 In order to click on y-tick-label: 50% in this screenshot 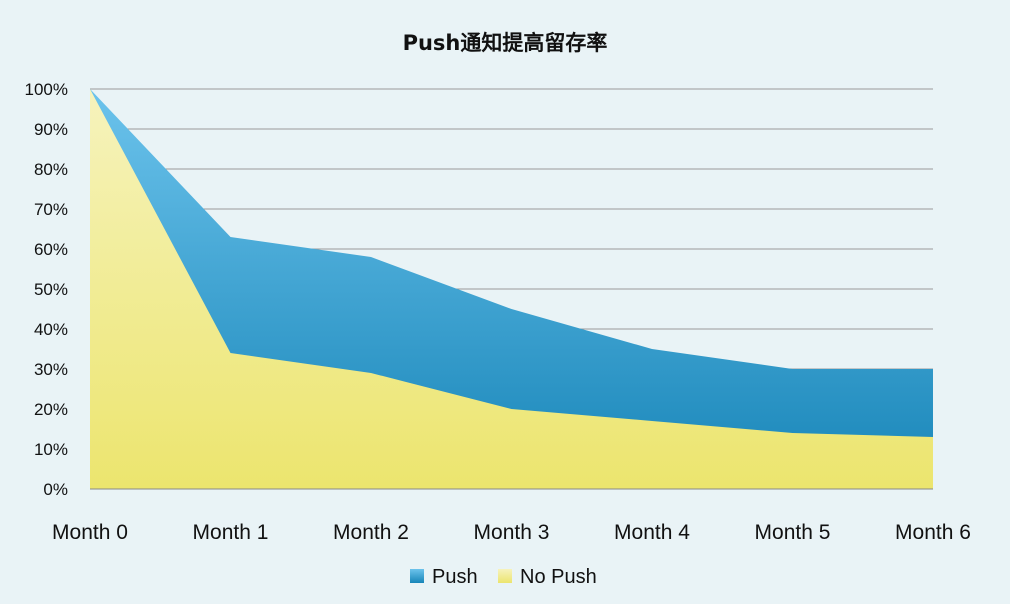, I will do `click(51, 289)`.